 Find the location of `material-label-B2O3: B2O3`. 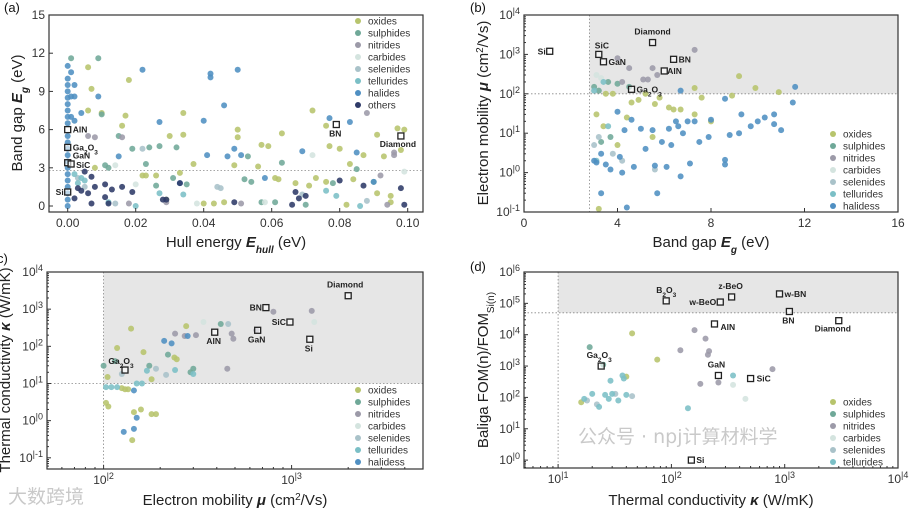

material-label-B2O3: B2O3 is located at coordinates (666, 292).